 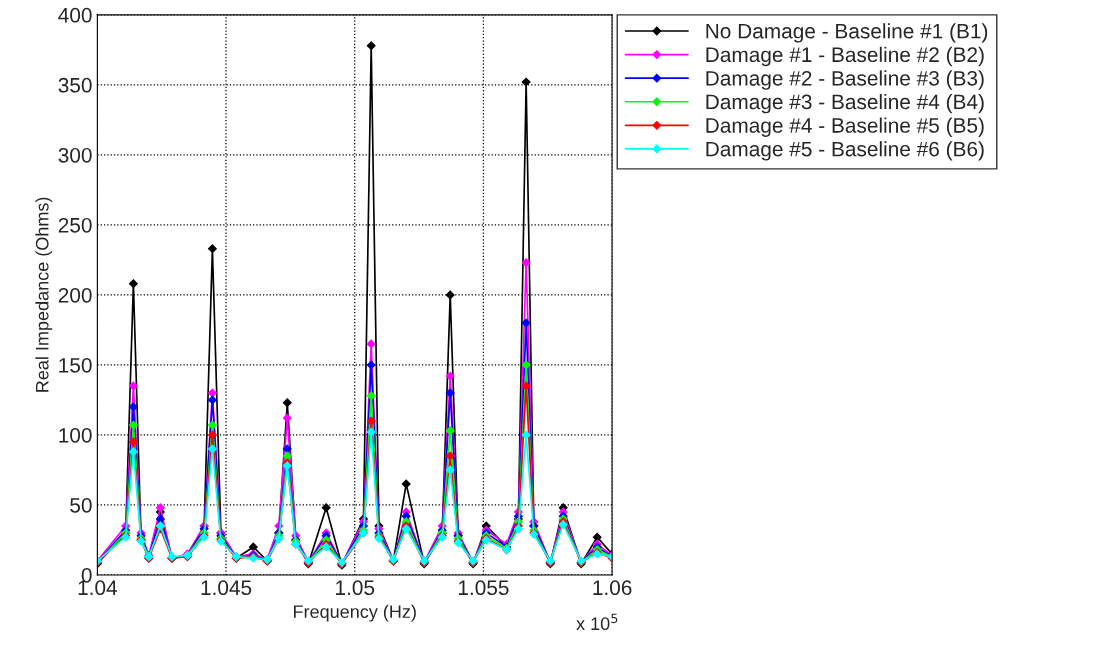 What do you see at coordinates (597, 622) in the screenshot?
I see `text: x 10$^{5}$` at bounding box center [597, 622].